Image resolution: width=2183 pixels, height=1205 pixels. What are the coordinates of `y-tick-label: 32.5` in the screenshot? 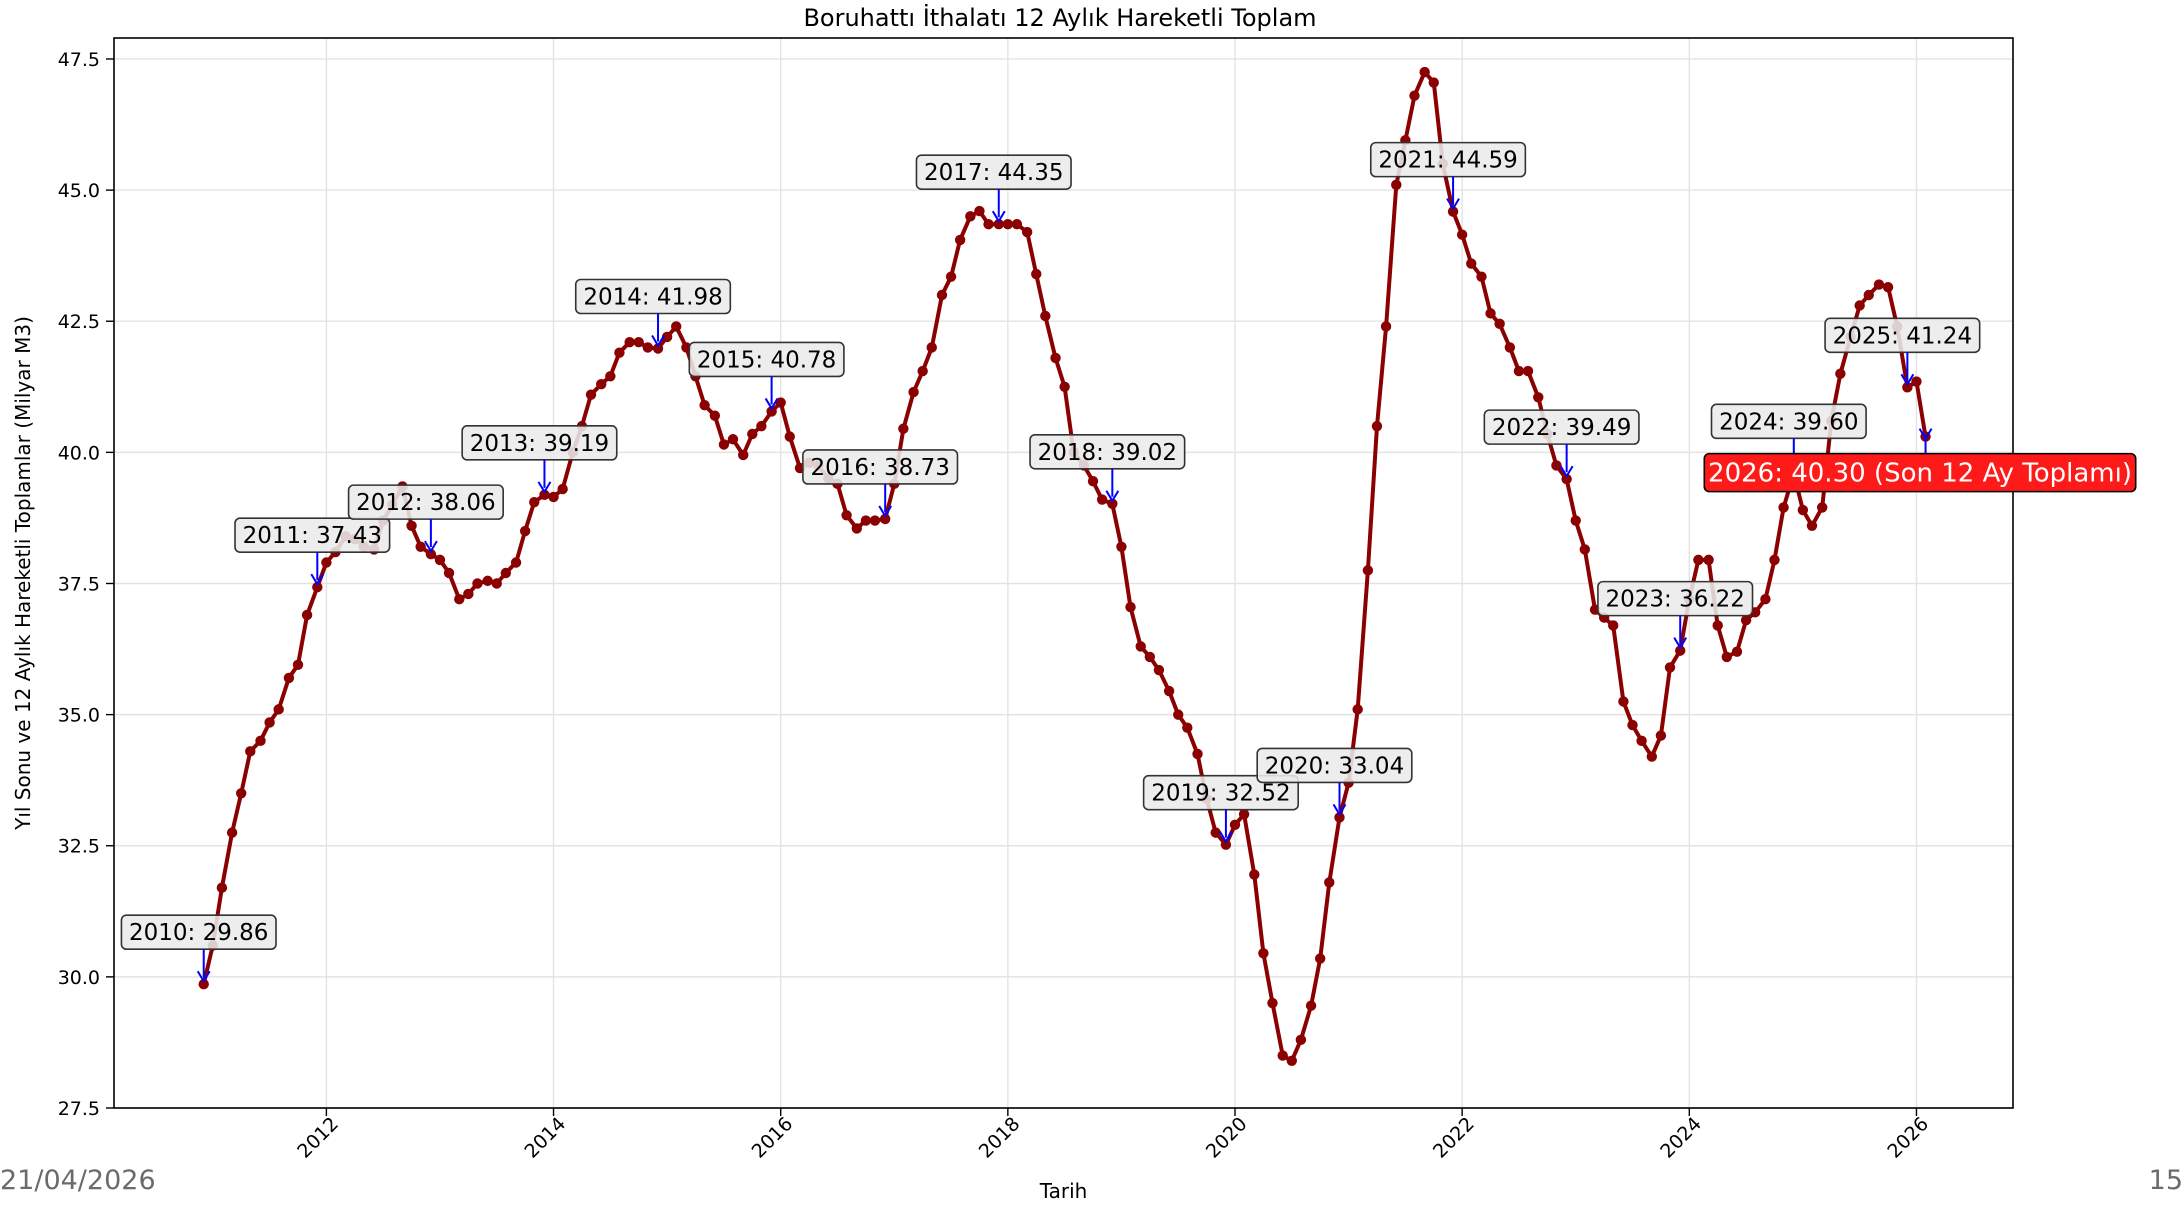 It's located at (79, 847).